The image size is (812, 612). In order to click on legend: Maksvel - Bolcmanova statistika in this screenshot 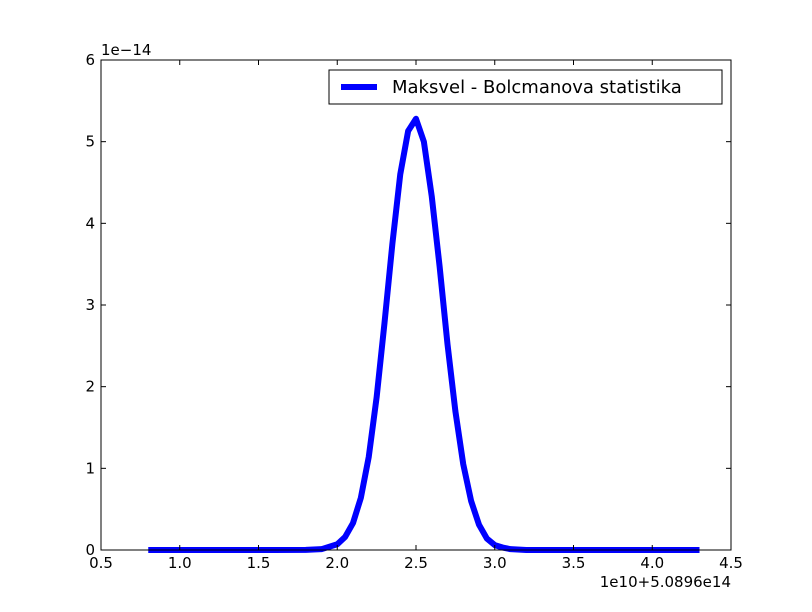, I will do `click(525, 87)`.